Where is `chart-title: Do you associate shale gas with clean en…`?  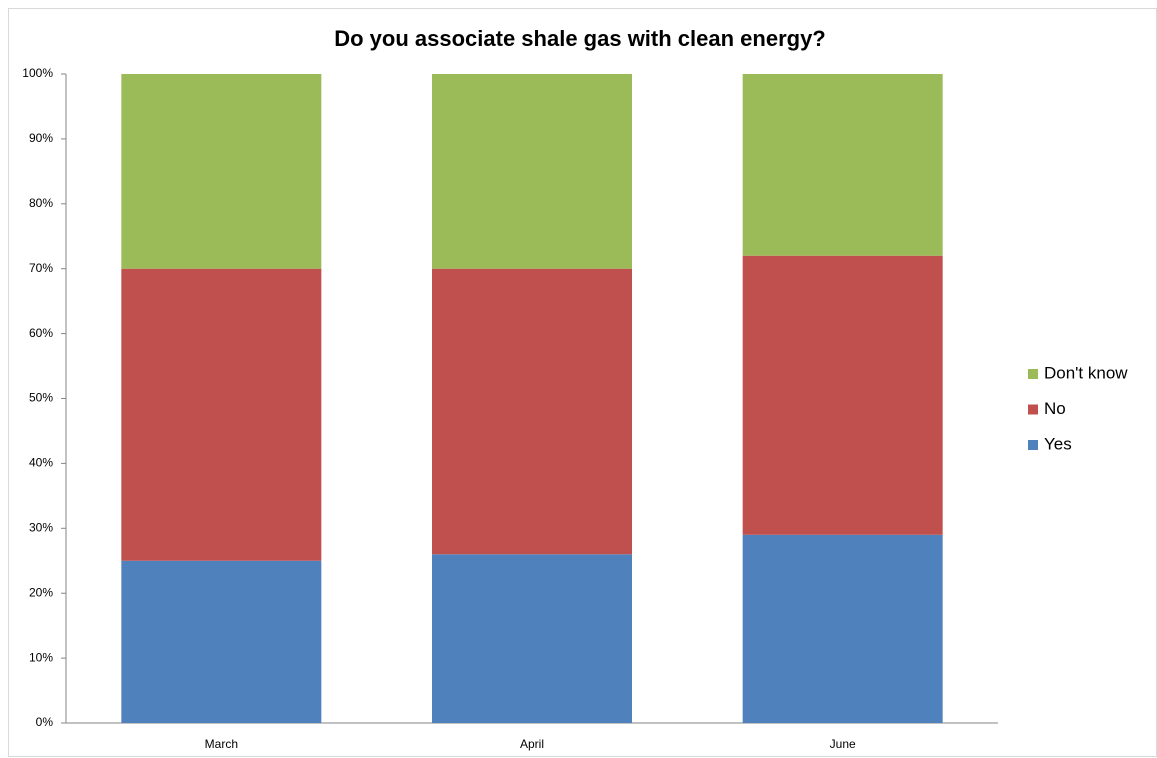 chart-title: Do you associate shale gas with clean en… is located at coordinates (580, 38).